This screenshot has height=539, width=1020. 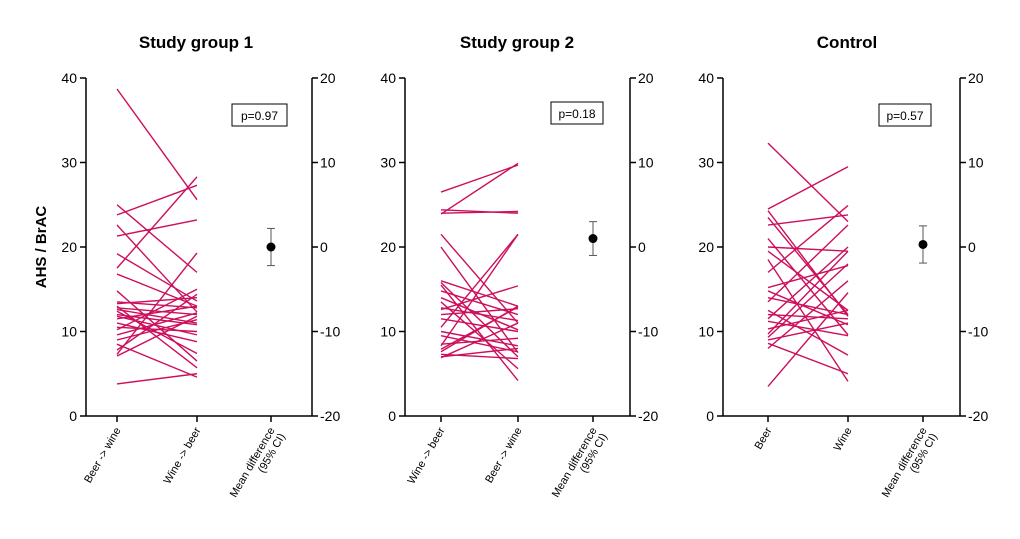 I want to click on p-value-label: p=0.57, so click(x=904, y=116).